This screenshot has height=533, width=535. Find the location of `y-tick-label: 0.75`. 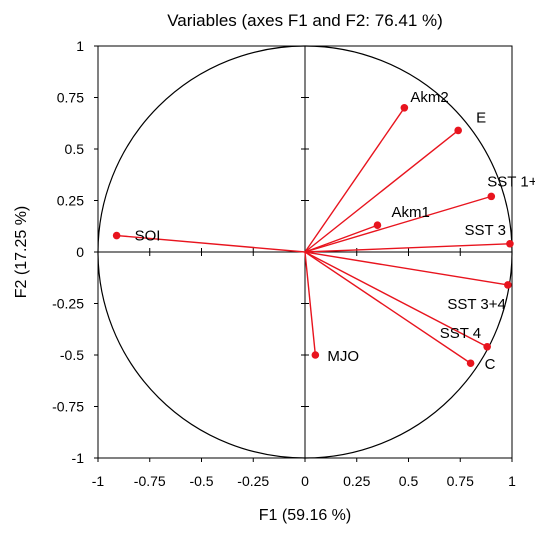

y-tick-label: 0.75 is located at coordinates (70, 98).